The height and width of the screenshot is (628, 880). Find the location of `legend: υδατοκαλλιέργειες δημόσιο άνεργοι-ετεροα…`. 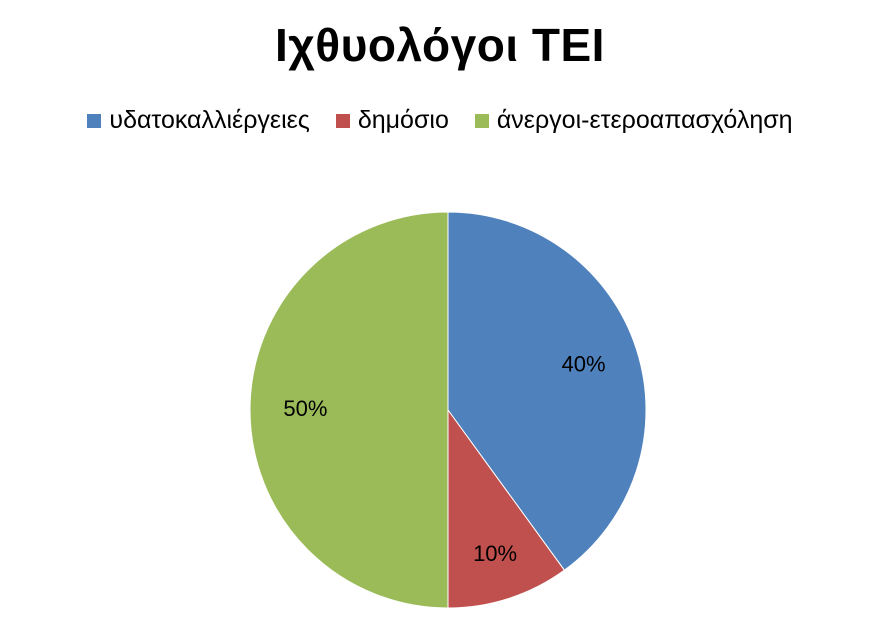

legend: υδατοκαλλιέργειες δημόσιο άνεργοι-ετεροα… is located at coordinates (440, 120).